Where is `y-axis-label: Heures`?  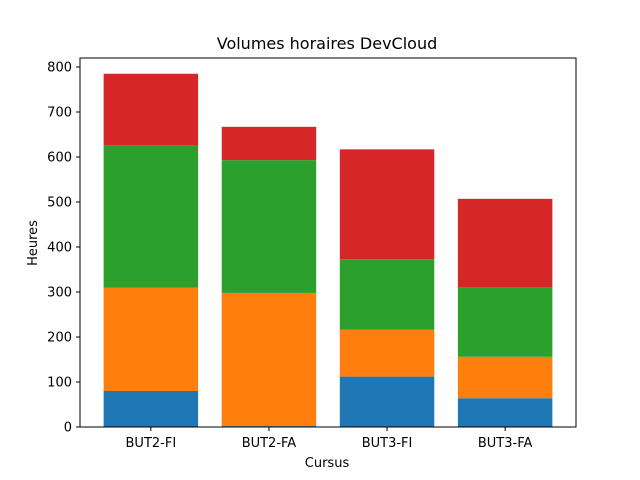
y-axis-label: Heures is located at coordinates (33, 243).